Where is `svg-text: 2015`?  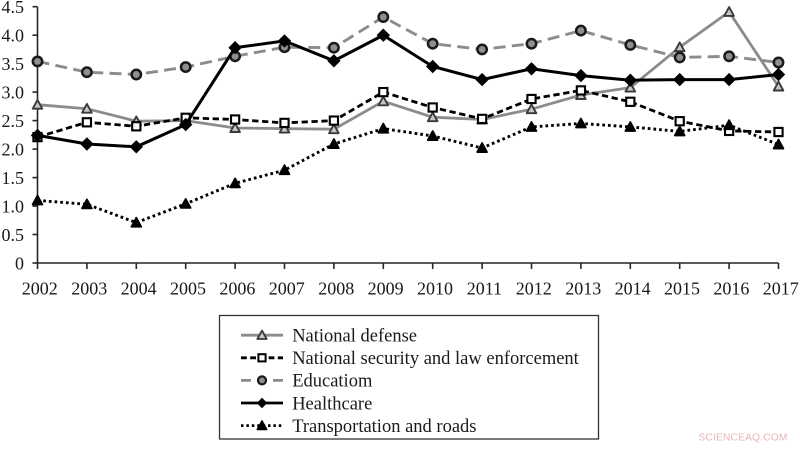 svg-text: 2015 is located at coordinates (682, 289).